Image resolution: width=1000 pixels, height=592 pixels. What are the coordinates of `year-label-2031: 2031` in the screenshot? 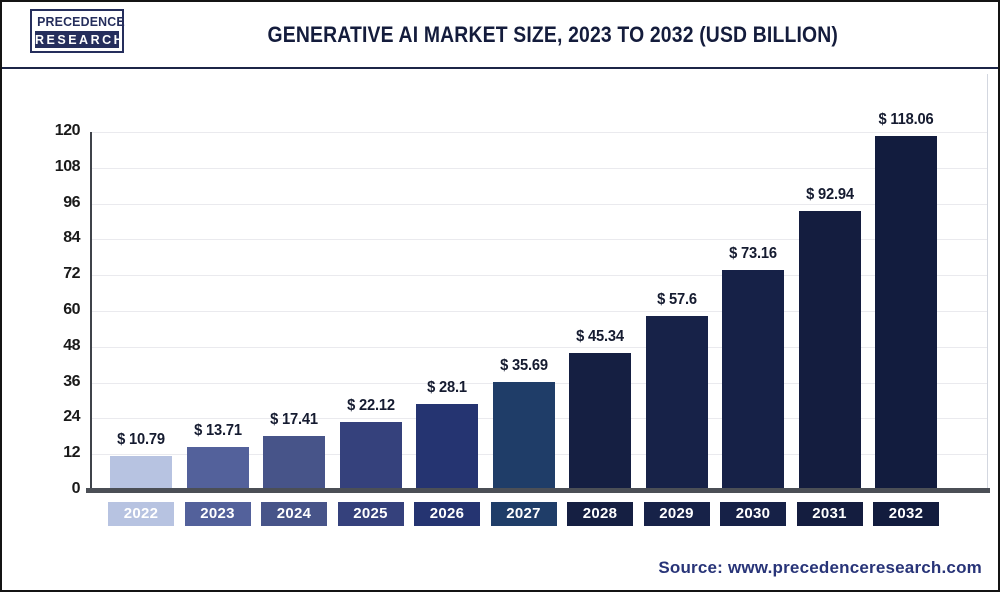 It's located at (829, 514).